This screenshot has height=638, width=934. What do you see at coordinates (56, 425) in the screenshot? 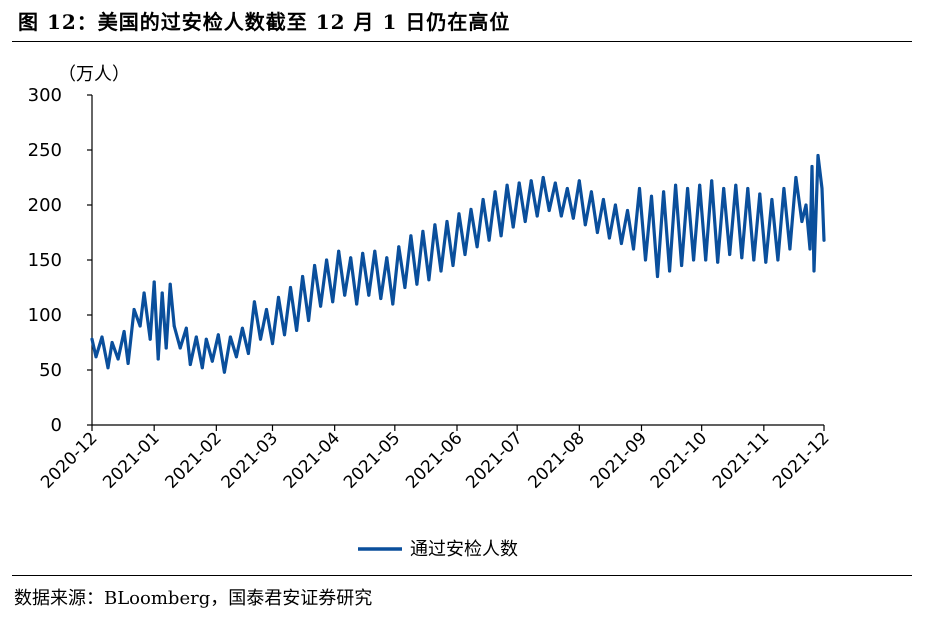
I see `y-tick-label: 0` at bounding box center [56, 425].